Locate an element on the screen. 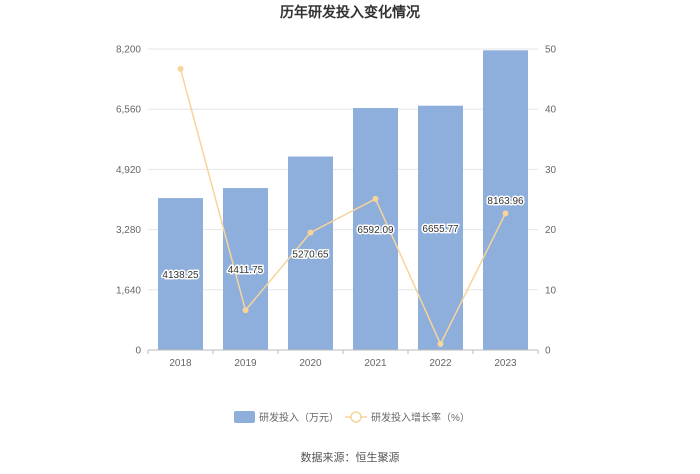 The width and height of the screenshot is (700, 474). y-left-tick-label: 3,280 is located at coordinates (128, 230).